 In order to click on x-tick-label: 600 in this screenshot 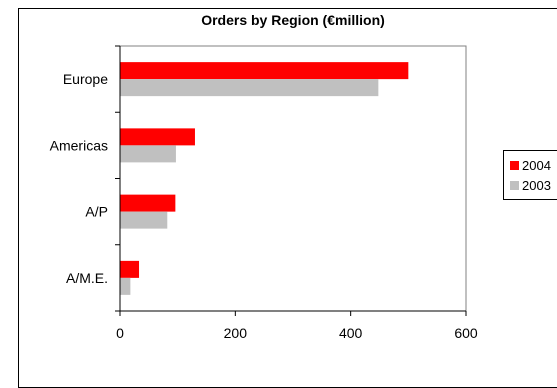, I will do `click(466, 333)`.